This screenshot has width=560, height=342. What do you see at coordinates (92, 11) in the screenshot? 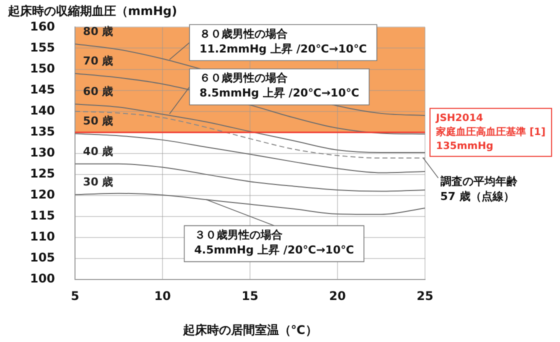
I see `y-axis-title: 起床時の収縮期血圧（mmHg)` at bounding box center [92, 11].